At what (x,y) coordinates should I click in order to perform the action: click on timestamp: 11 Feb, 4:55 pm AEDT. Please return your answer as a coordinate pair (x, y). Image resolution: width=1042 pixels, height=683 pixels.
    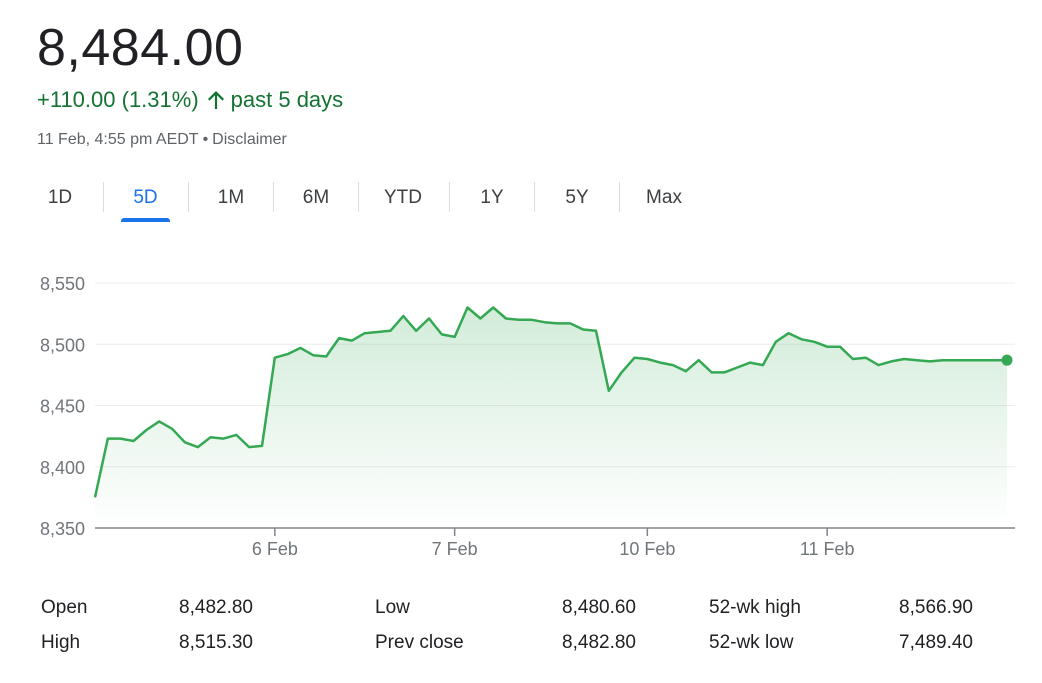
    Looking at the image, I should click on (118, 139).